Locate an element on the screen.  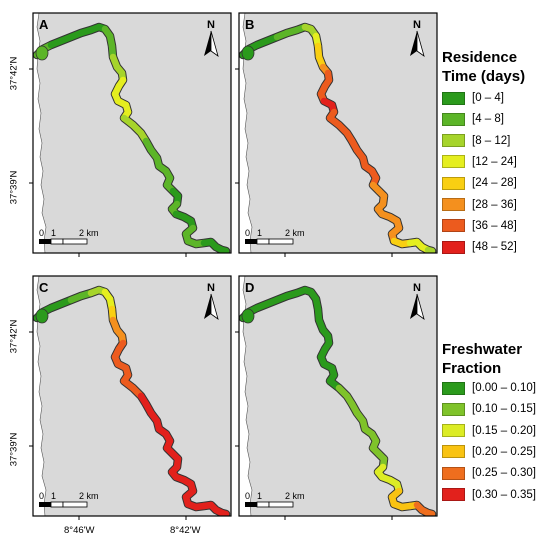
legend-residence-item: [28 – 36] is located at coordinates (479, 205).